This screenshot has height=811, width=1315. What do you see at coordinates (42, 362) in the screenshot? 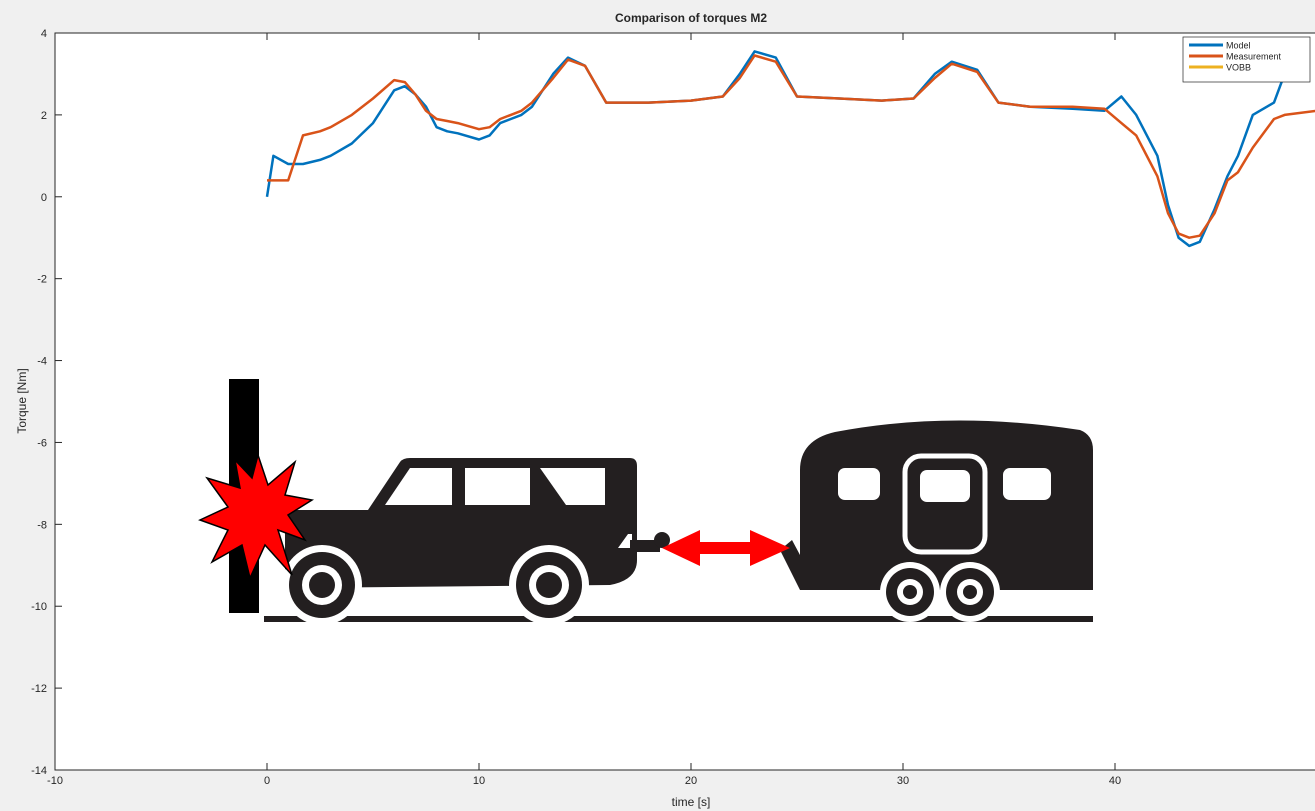
I see `y-tick-label: -4` at bounding box center [42, 362].